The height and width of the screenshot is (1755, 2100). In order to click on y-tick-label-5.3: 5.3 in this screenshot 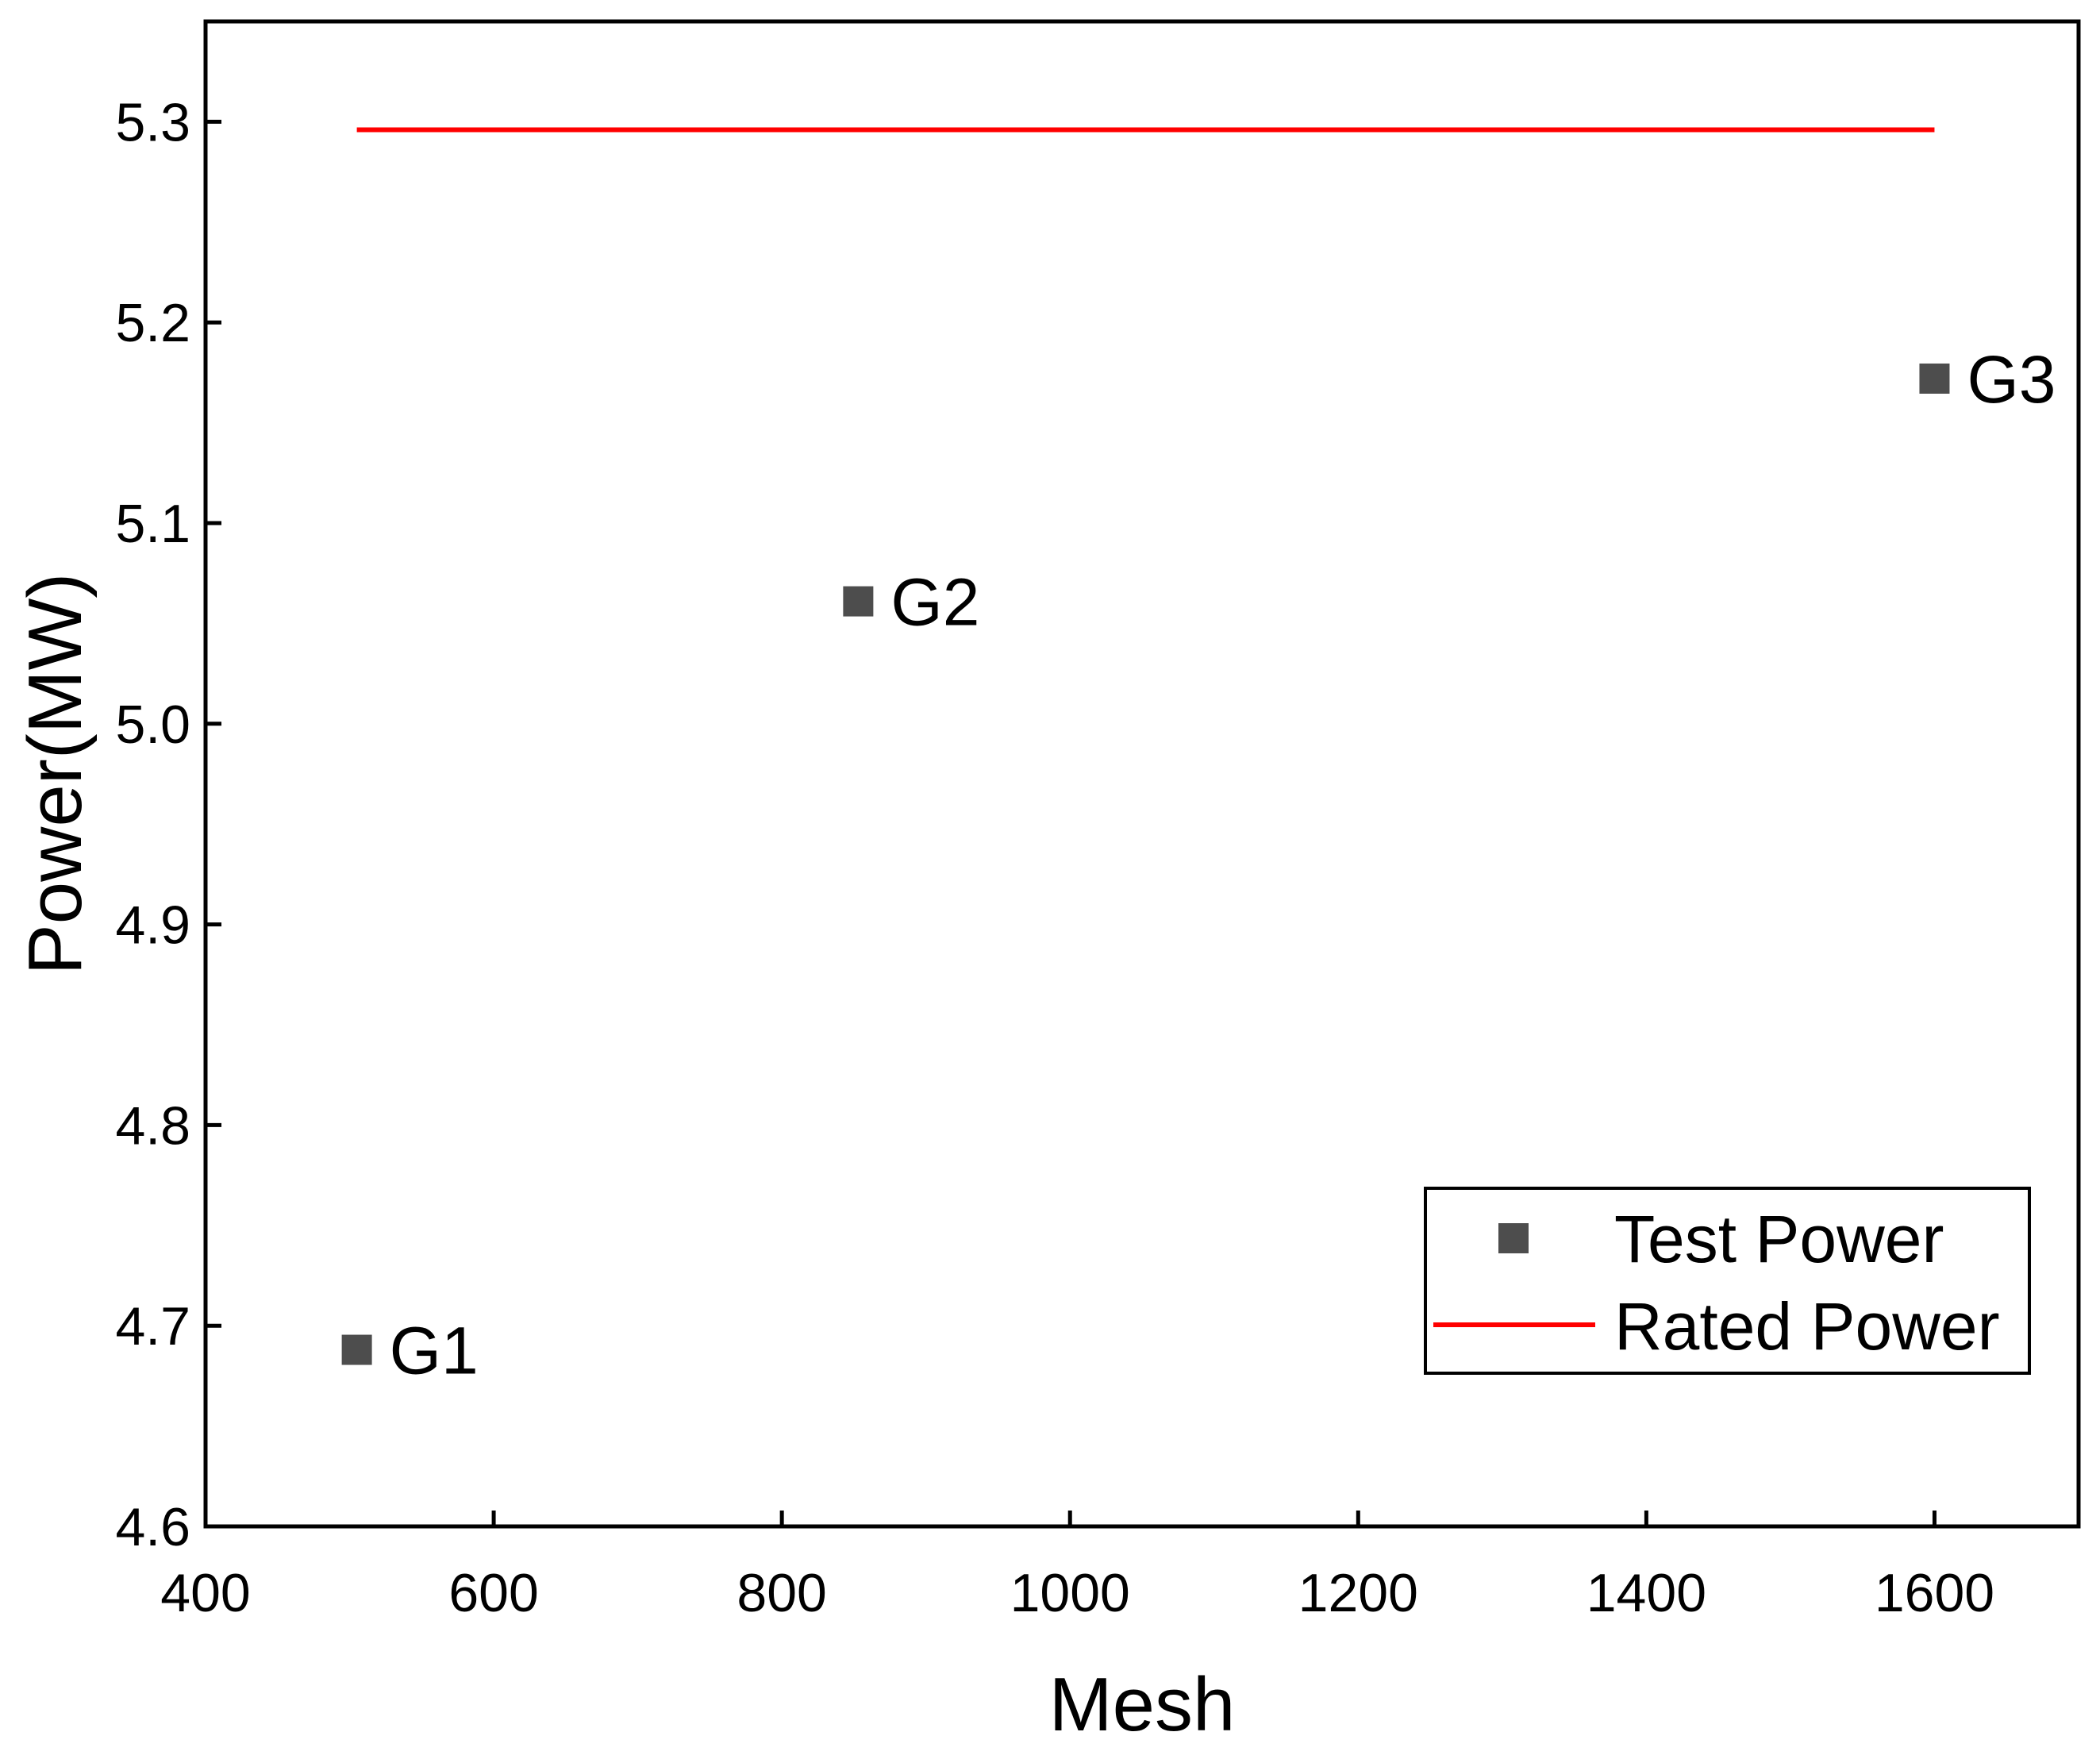, I will do `click(152, 122)`.